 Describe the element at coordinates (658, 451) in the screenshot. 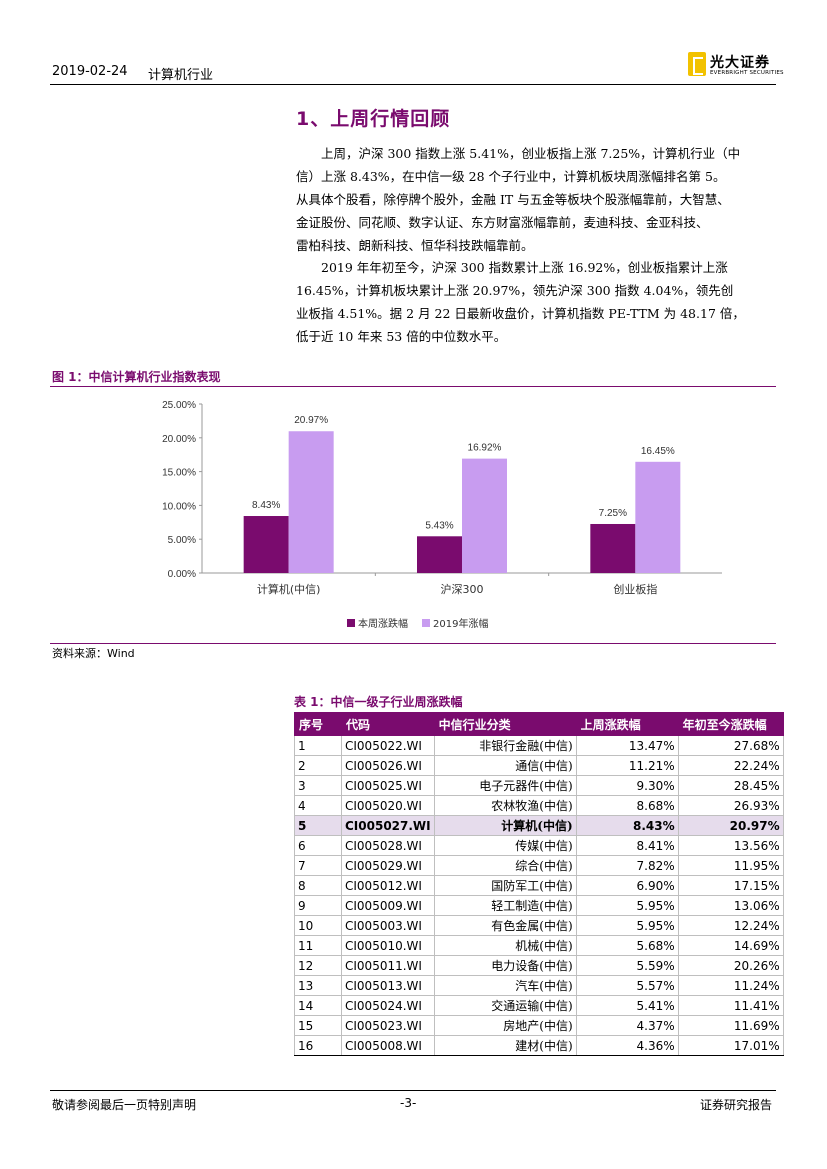

I see `data-label: 16.45%` at that location.